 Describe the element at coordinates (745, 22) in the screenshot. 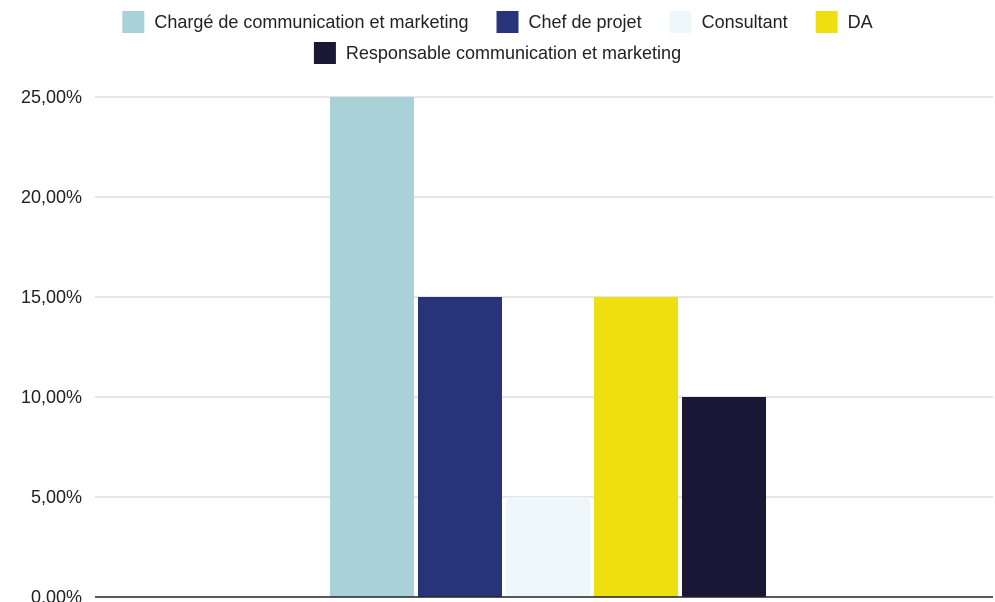

I see `legend-label: Consultant` at that location.